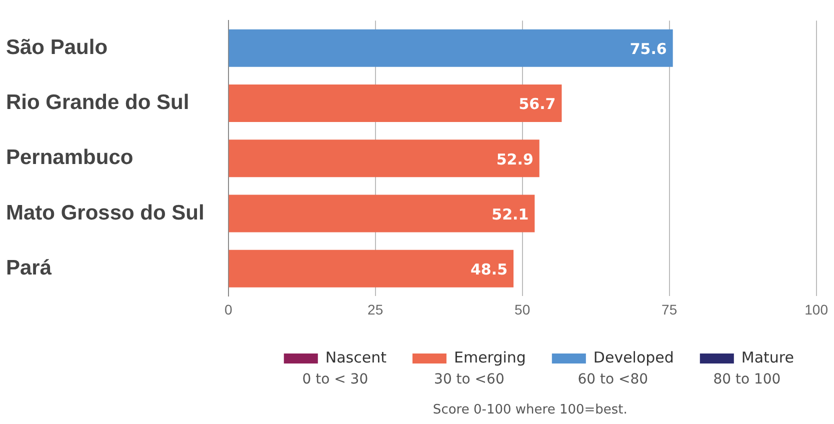 This screenshot has width=834, height=424. Describe the element at coordinates (816, 309) in the screenshot. I see `x-tick-label: 100` at that location.